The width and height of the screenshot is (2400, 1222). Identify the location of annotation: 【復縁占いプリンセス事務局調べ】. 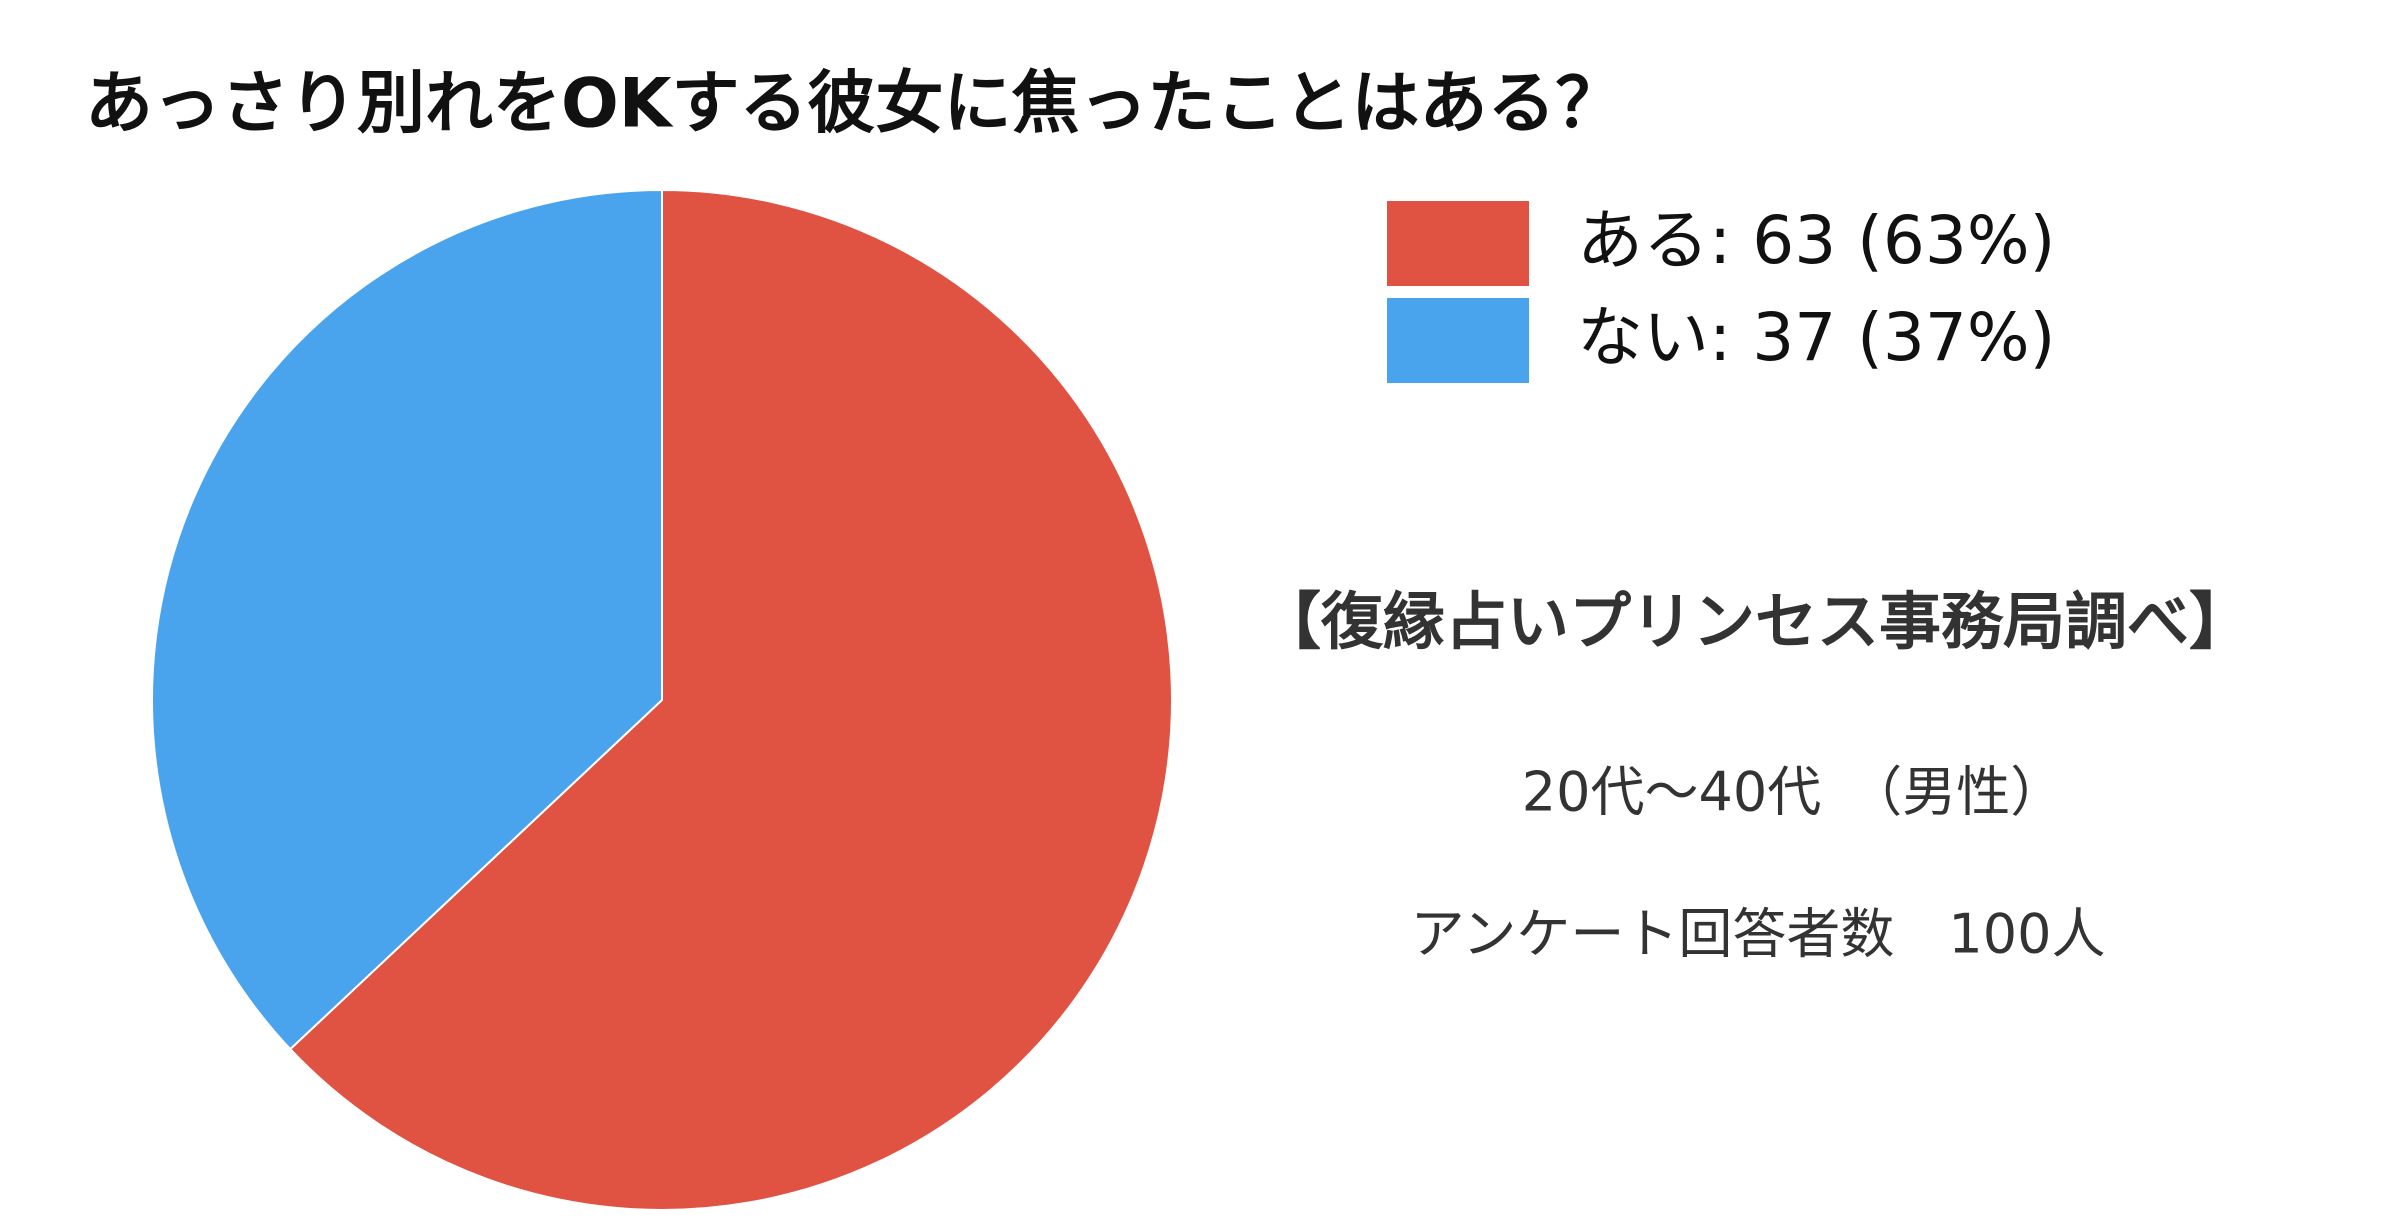
(1755, 621).